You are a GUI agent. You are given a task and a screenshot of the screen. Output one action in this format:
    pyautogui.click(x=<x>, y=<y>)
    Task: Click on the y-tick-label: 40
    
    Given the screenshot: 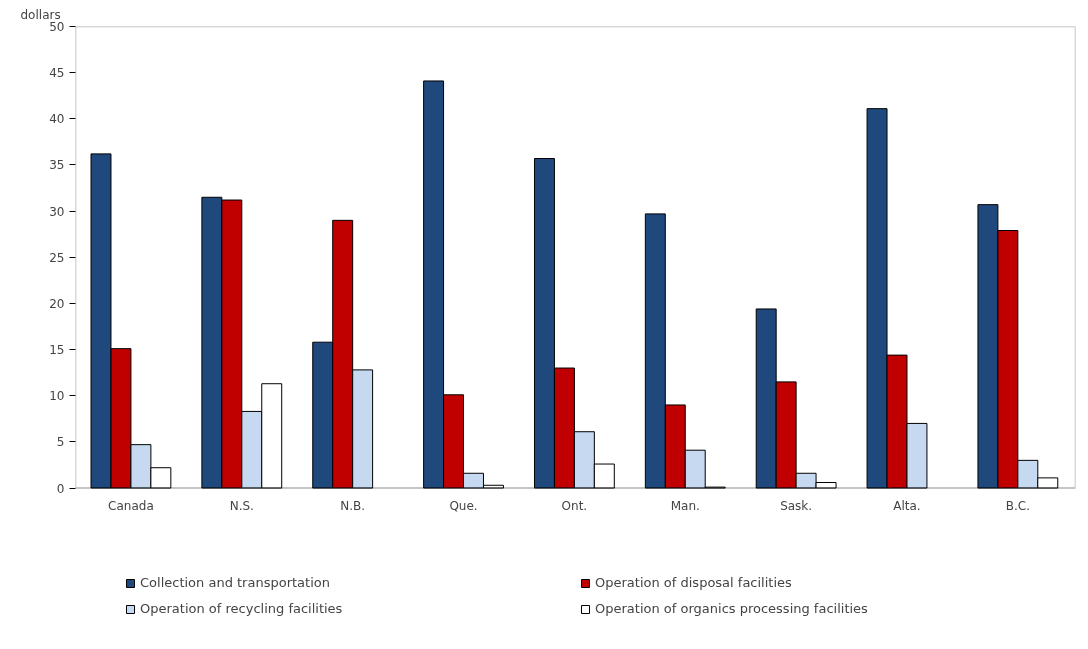 What is the action you would take?
    pyautogui.click(x=57, y=119)
    